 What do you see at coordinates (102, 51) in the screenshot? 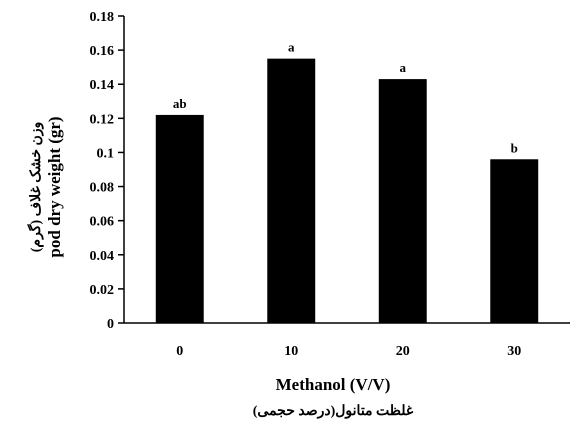
I see `y-tick-label: 0.16` at bounding box center [102, 51].